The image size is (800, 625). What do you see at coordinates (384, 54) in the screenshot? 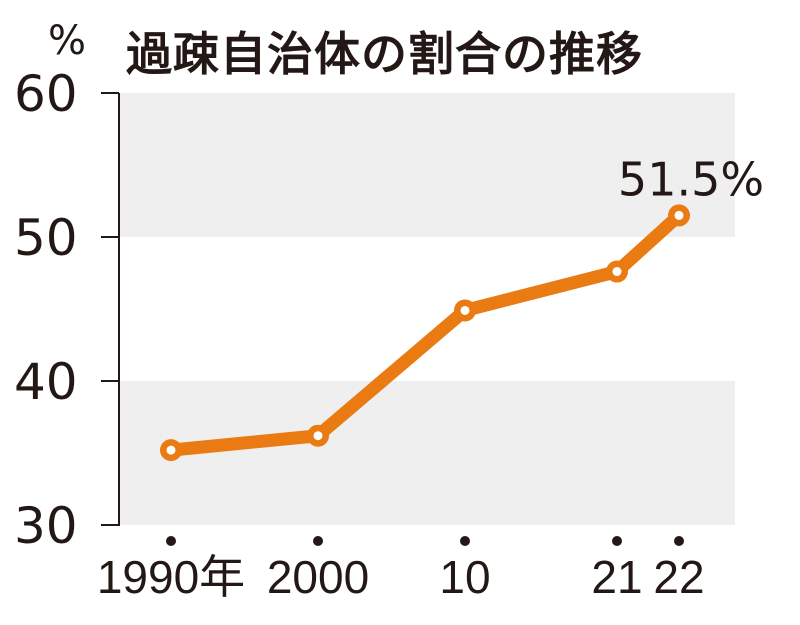
I see `chart-title: 過疎自治体の割合の推移` at bounding box center [384, 54].